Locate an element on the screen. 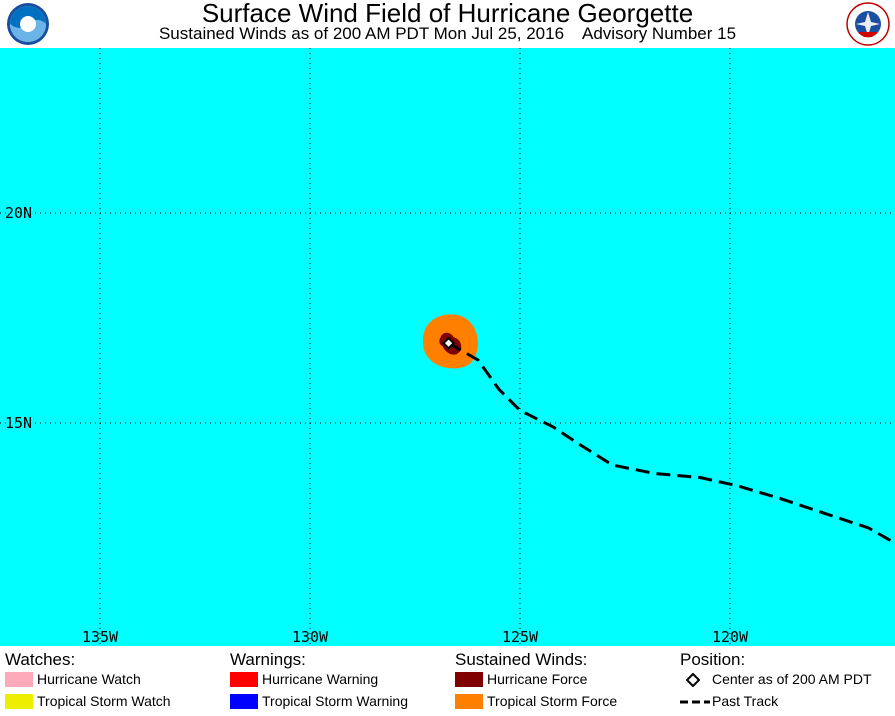 The image size is (895, 716). hurricane-warning-swatch is located at coordinates (244, 679).